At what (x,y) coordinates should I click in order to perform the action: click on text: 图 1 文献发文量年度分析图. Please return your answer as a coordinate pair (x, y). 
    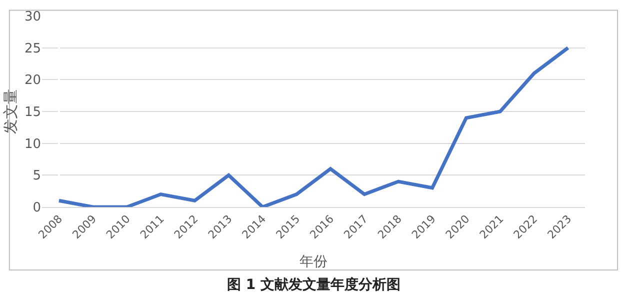
    Looking at the image, I should click on (313, 284).